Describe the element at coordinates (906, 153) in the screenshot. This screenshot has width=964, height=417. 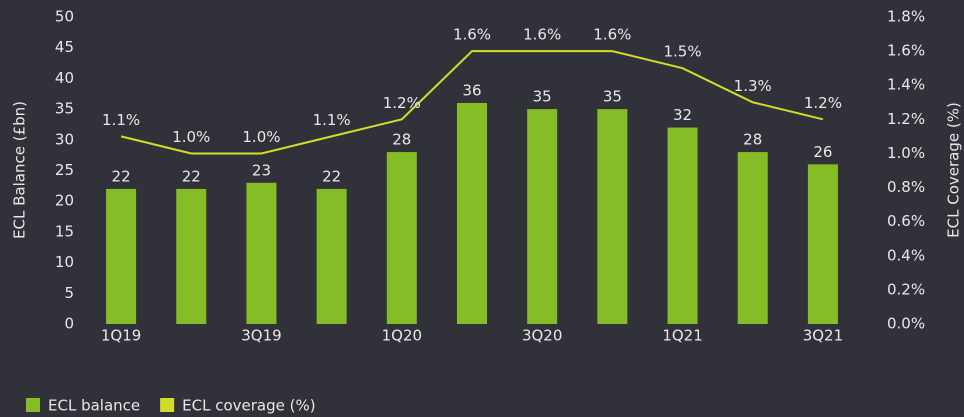
I see `y2-tick-label: 1.0%` at that location.